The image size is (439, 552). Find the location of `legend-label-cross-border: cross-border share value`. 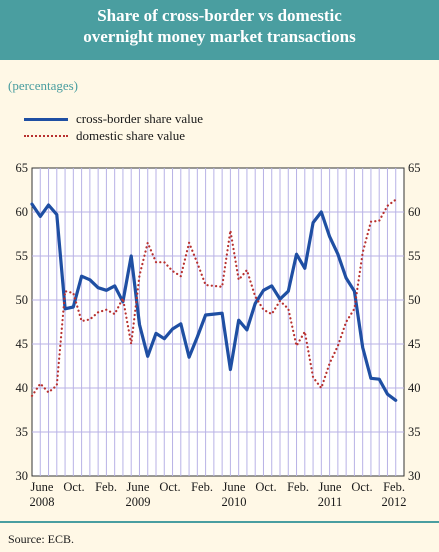

legend-label-cross-border: cross-border share value is located at coordinates (140, 118).